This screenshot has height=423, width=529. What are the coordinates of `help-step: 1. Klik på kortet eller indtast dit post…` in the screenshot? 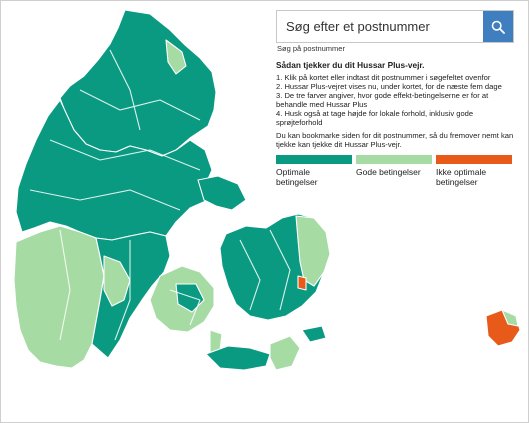 It's located at (383, 77).